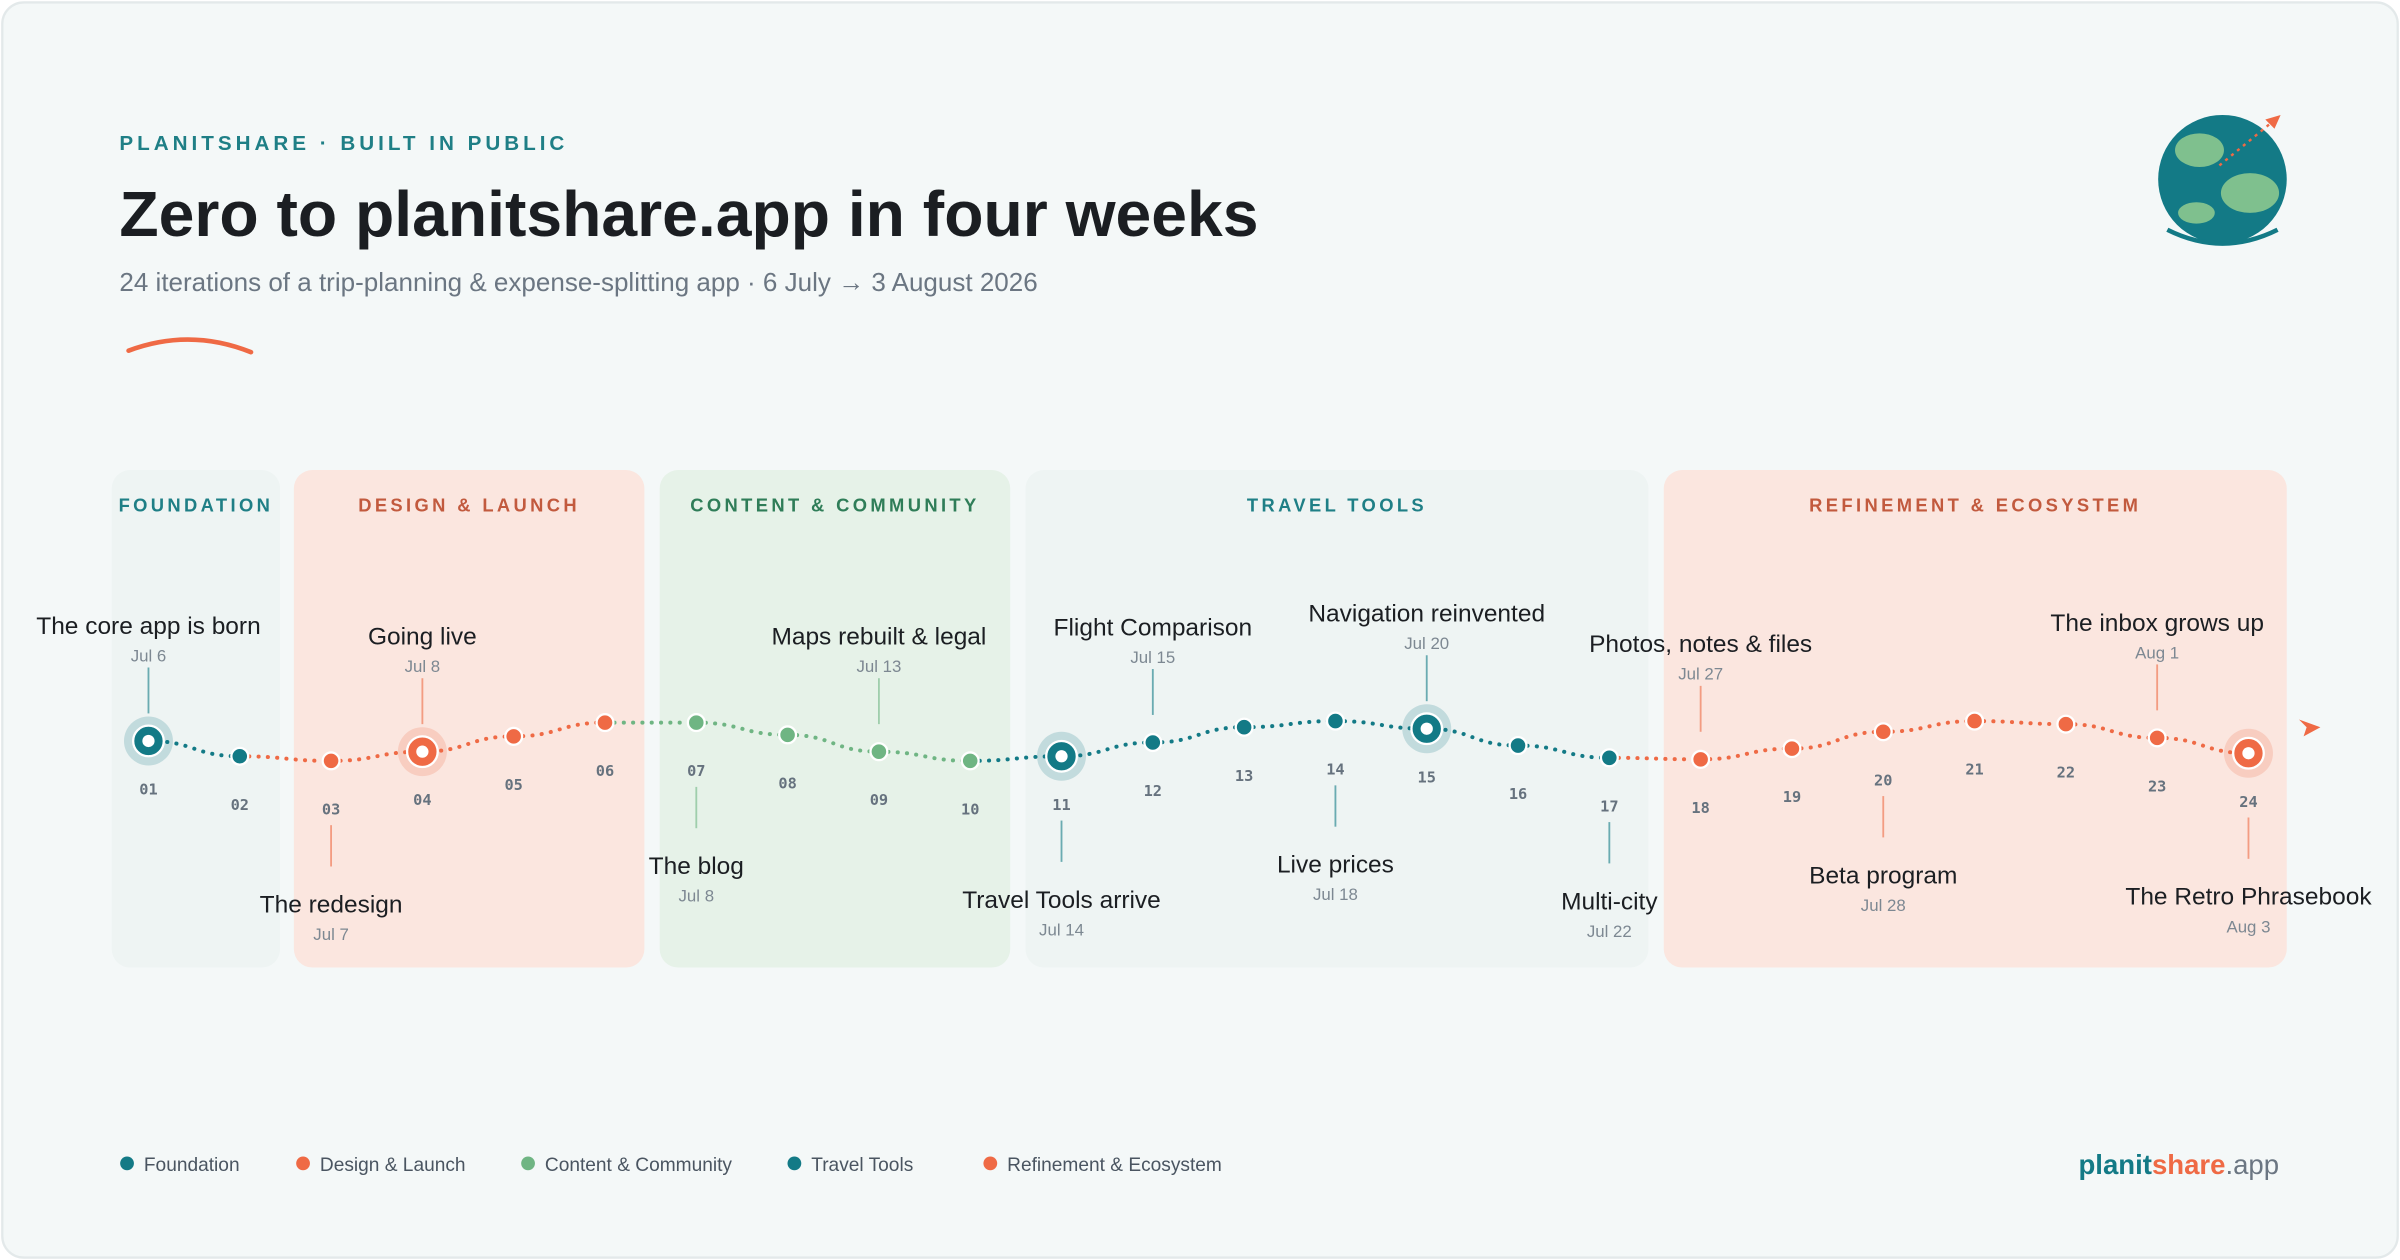 The image size is (2400, 1260). What do you see at coordinates (513, 785) in the screenshot?
I see `milestone-number: 05` at bounding box center [513, 785].